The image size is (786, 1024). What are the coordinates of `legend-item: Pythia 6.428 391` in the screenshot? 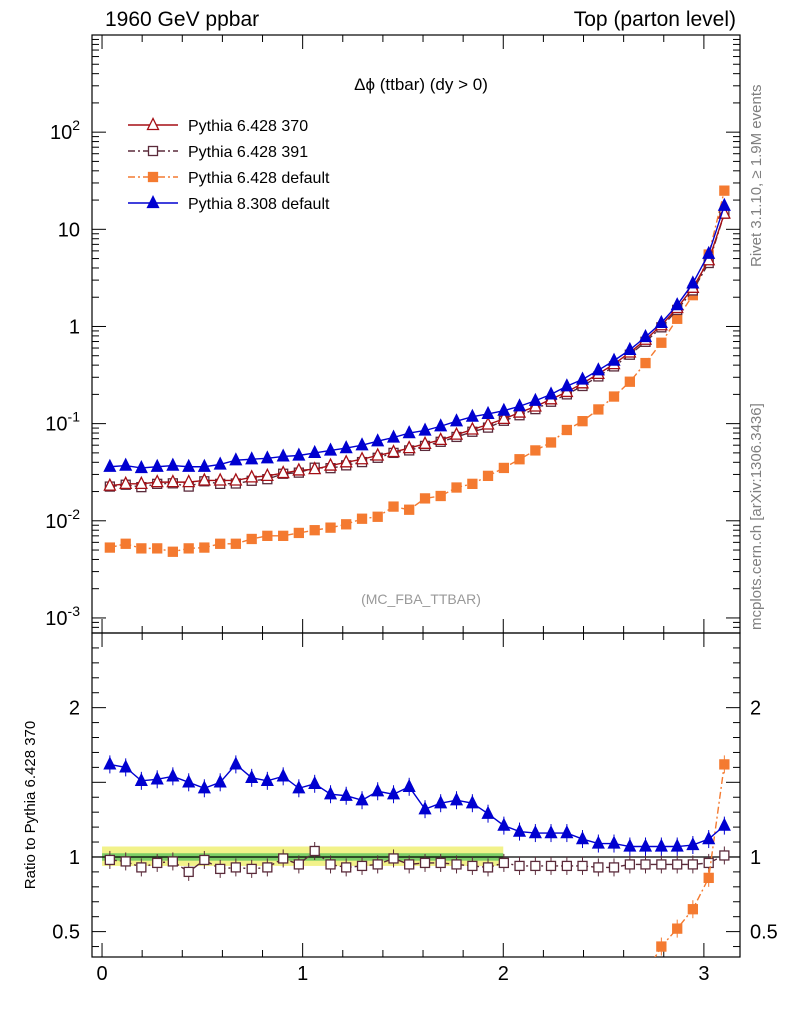 It's located at (218, 152).